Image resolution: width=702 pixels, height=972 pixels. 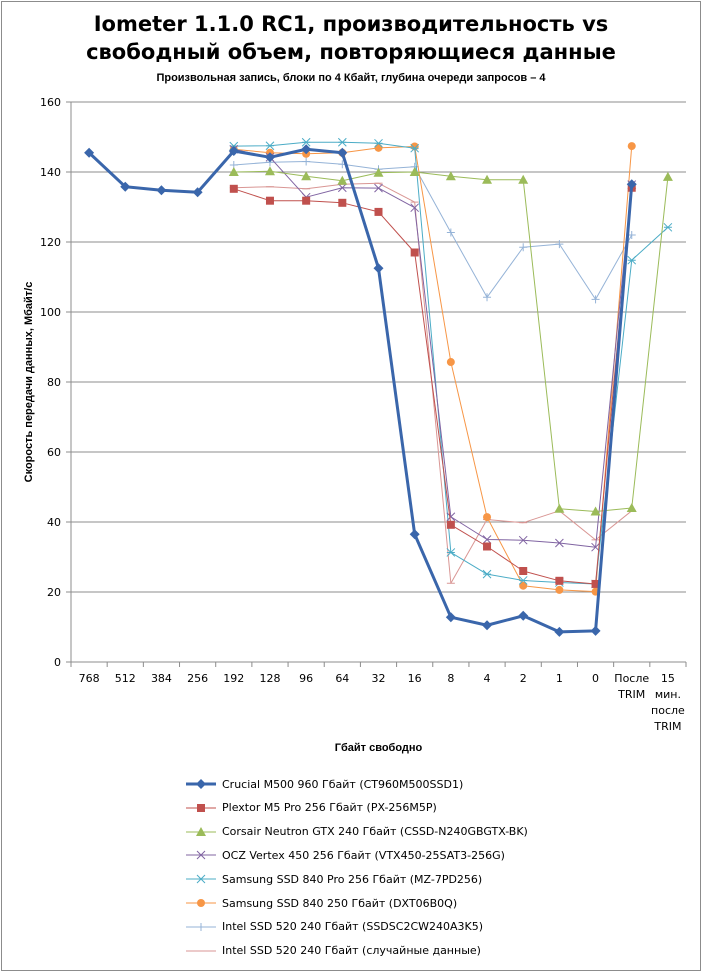 What do you see at coordinates (415, 678) in the screenshot?
I see `x-tick-label: 16` at bounding box center [415, 678].